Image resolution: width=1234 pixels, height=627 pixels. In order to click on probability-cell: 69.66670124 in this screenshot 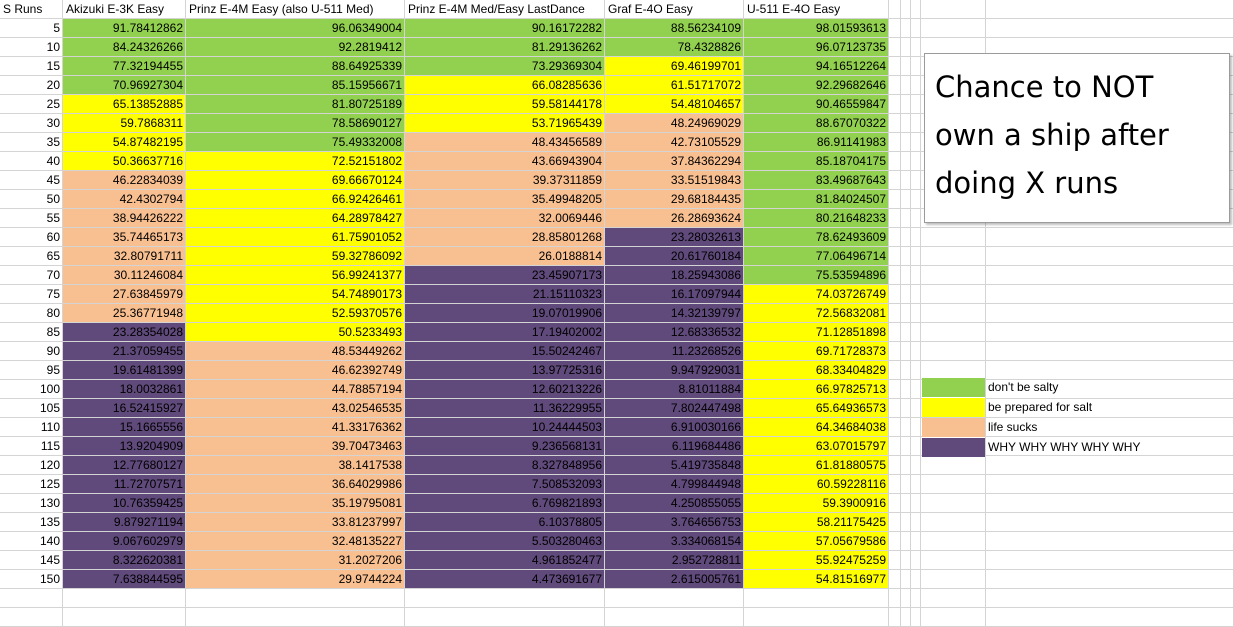, I will do `click(295, 180)`.